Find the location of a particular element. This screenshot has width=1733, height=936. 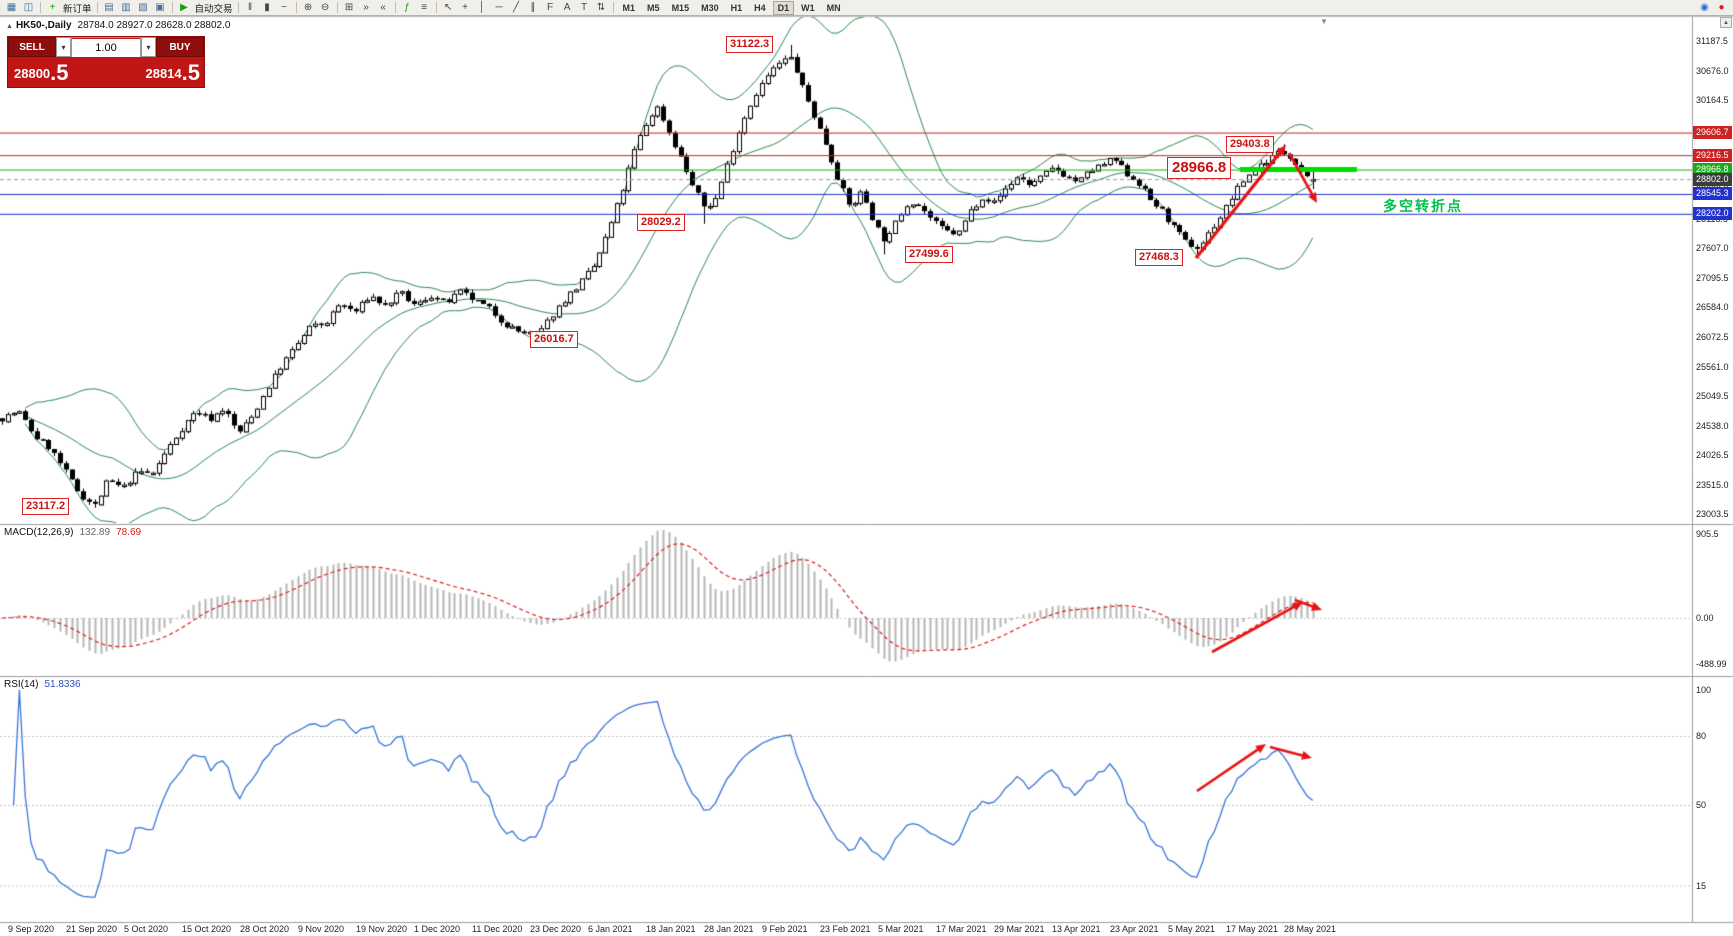

horizontal-line-icon: ─ is located at coordinates (499, 7).